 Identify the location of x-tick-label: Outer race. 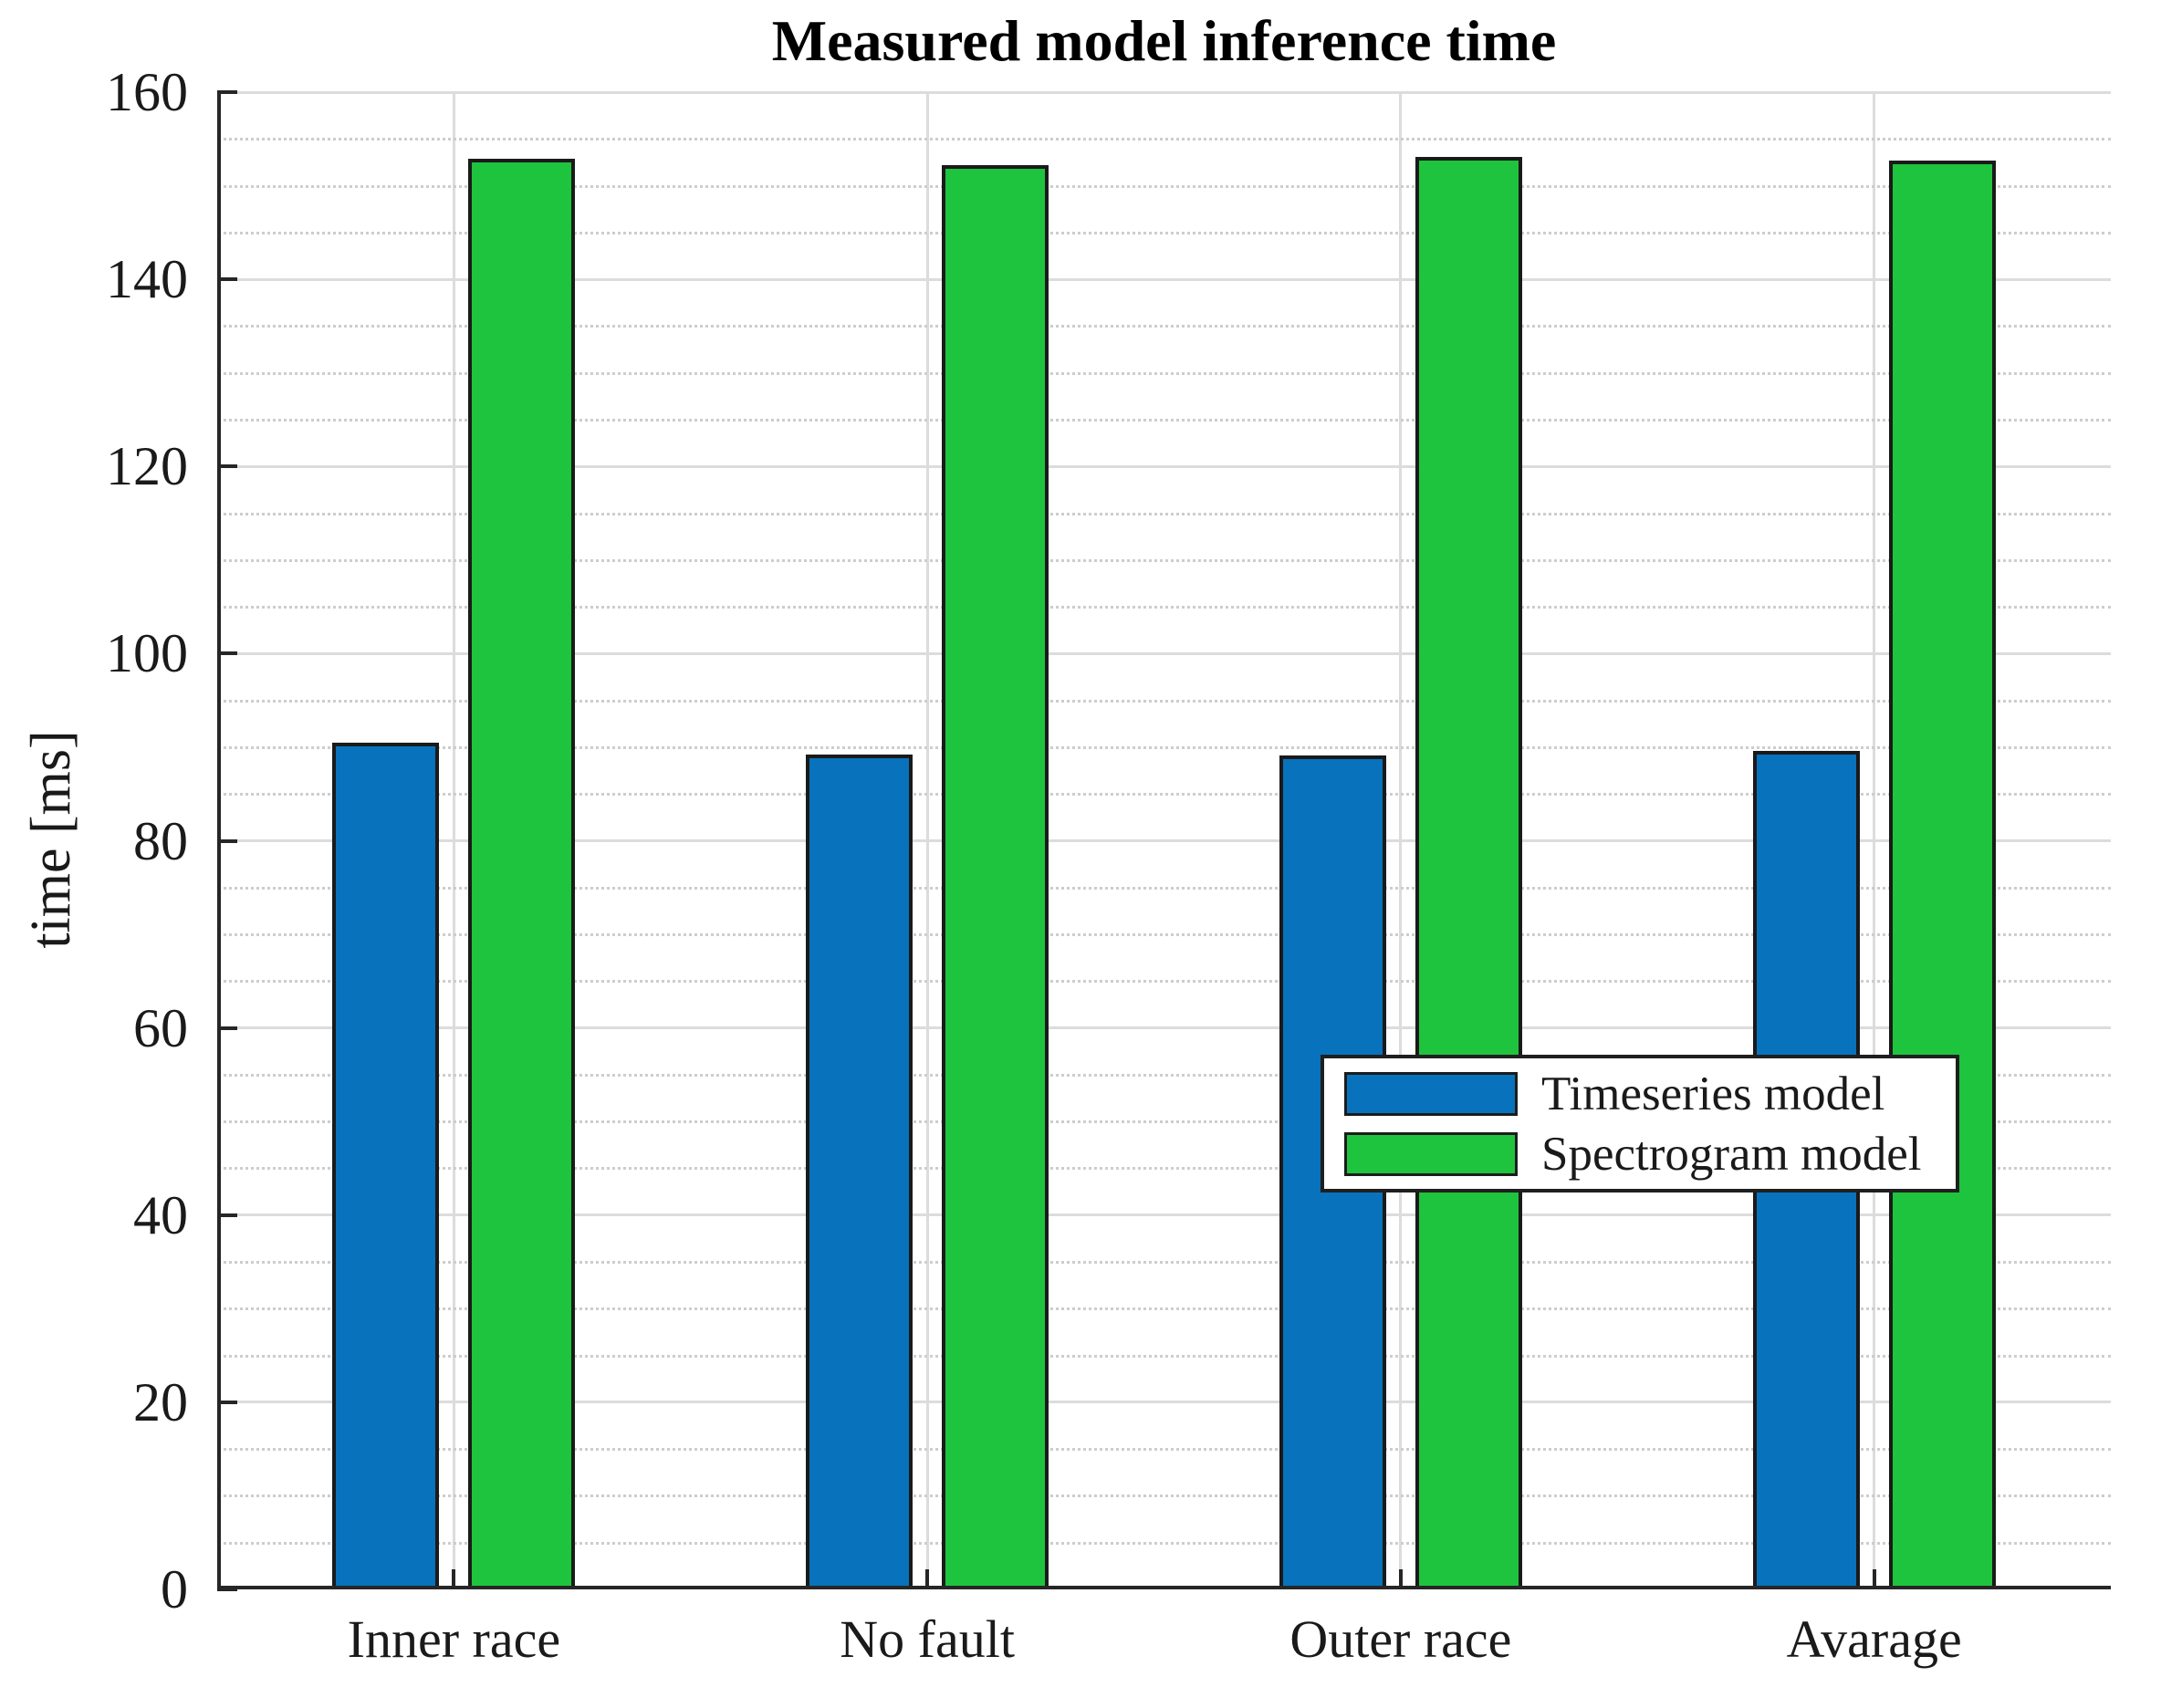
(1401, 1639).